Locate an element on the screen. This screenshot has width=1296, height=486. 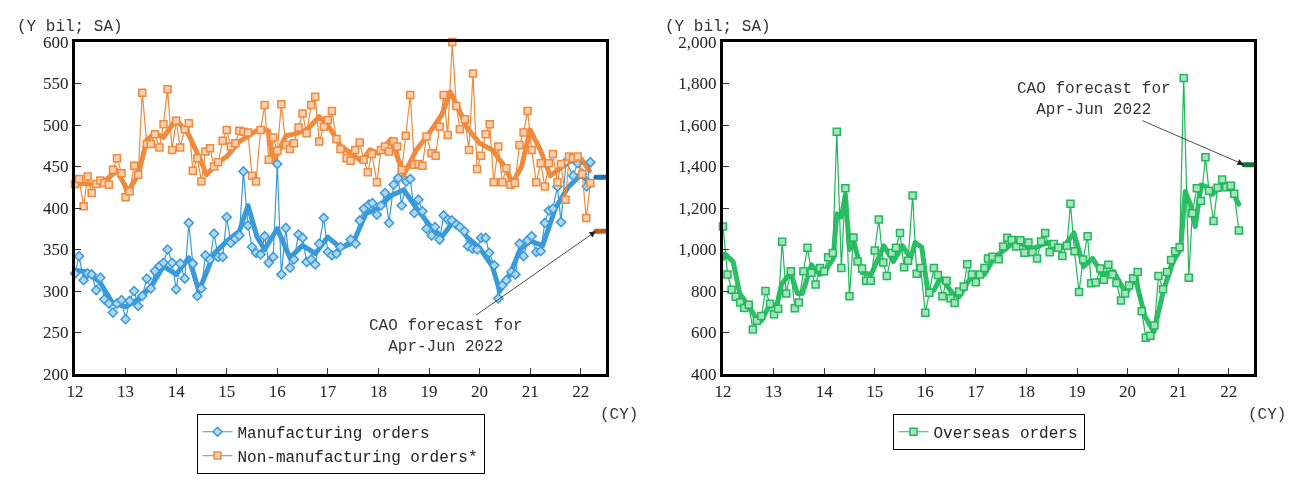
y-tick-label: 550 is located at coordinates (56, 84).